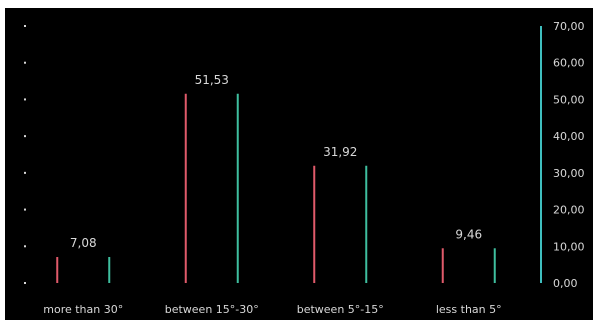  I want to click on y-tick-label: 20,00, so click(569, 210).